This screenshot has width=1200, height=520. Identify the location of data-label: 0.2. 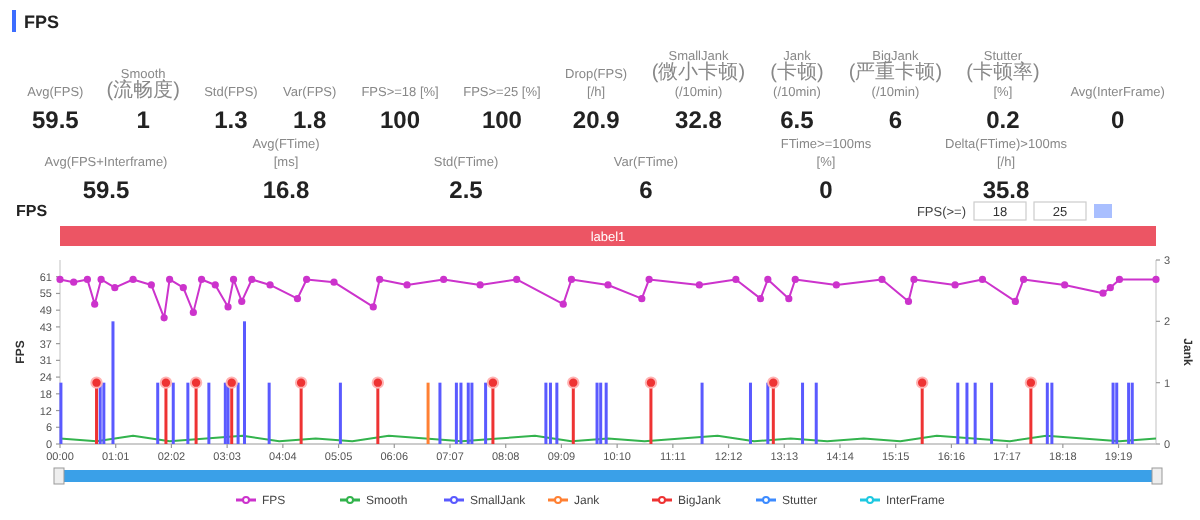
(1003, 120).